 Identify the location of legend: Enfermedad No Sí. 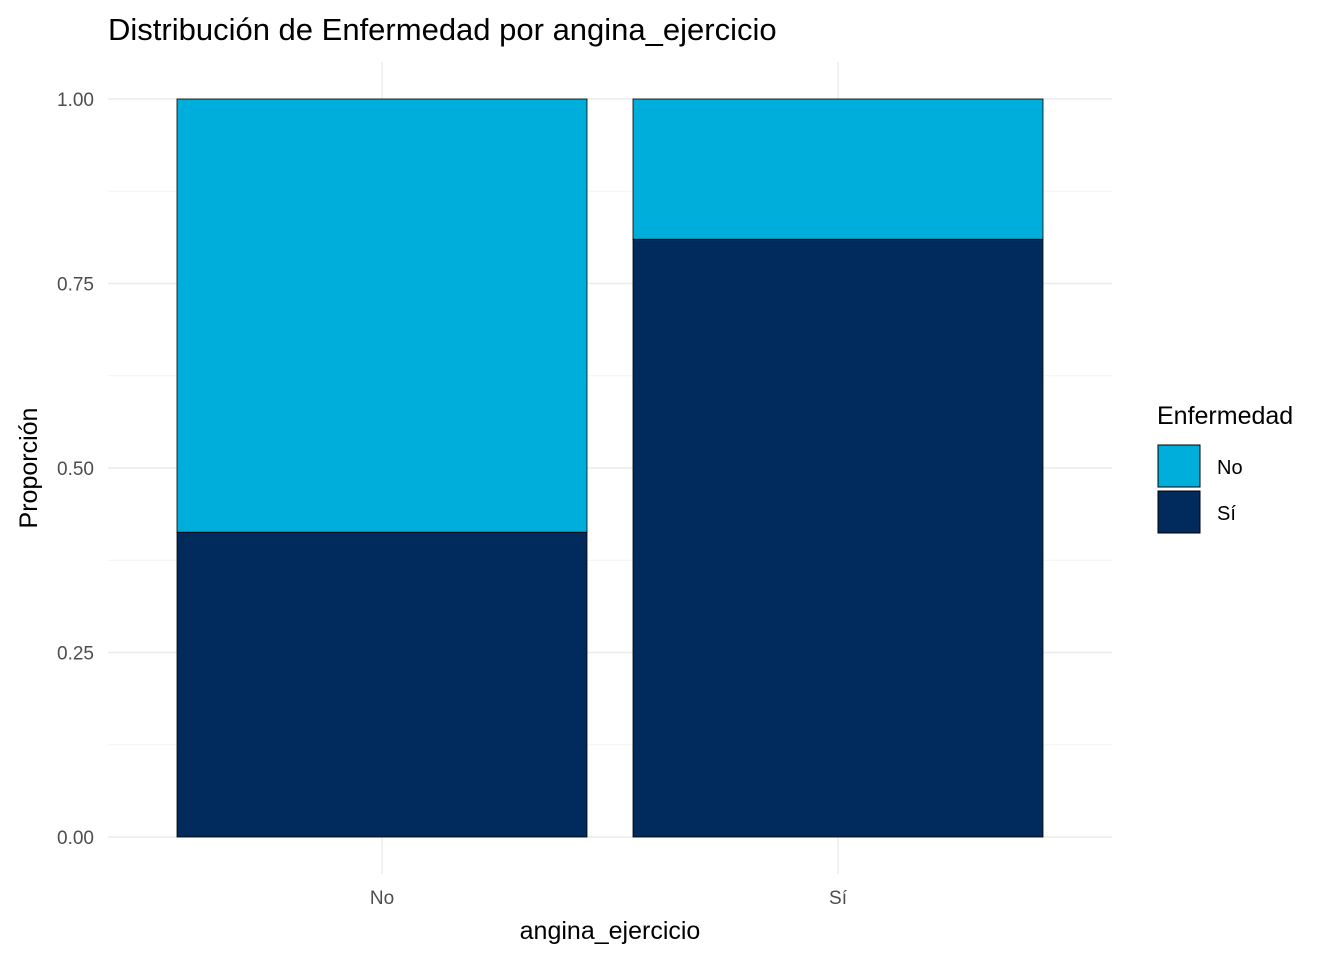
(1225, 468).